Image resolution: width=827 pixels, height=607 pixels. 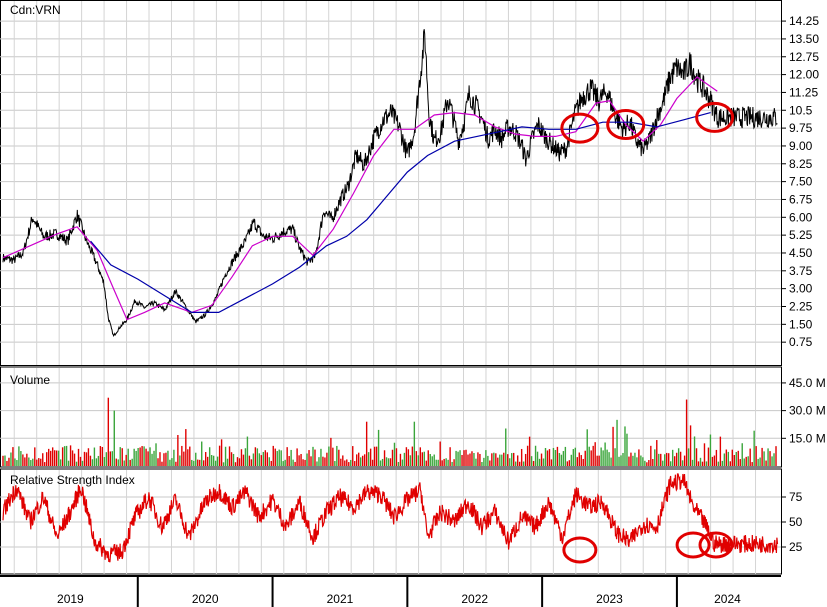 What do you see at coordinates (72, 480) in the screenshot?
I see `rsi-title: Relative Strength Index` at bounding box center [72, 480].